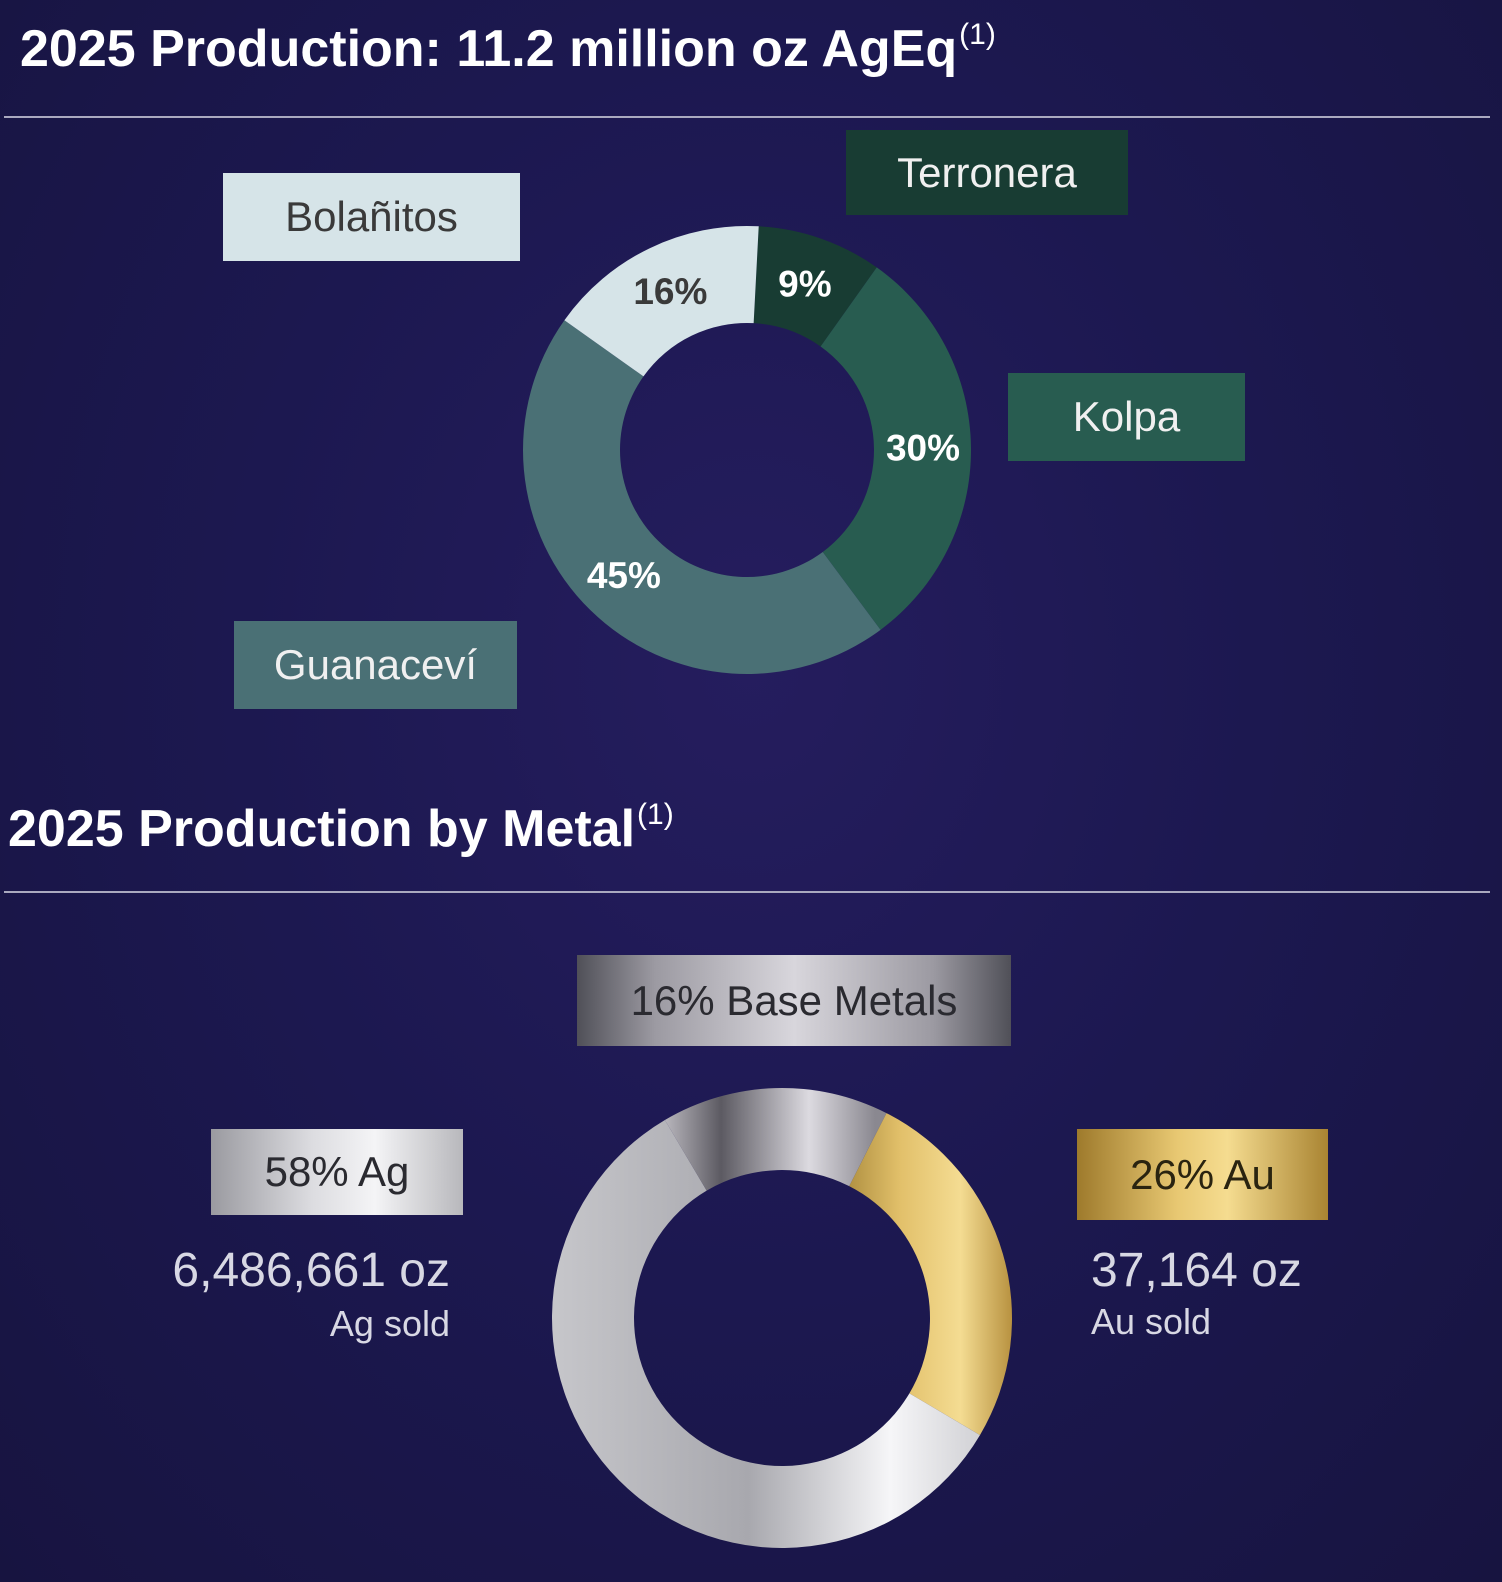 The width and height of the screenshot is (1502, 1582). I want to click on legend-kolpa: Kolpa, so click(1126, 417).